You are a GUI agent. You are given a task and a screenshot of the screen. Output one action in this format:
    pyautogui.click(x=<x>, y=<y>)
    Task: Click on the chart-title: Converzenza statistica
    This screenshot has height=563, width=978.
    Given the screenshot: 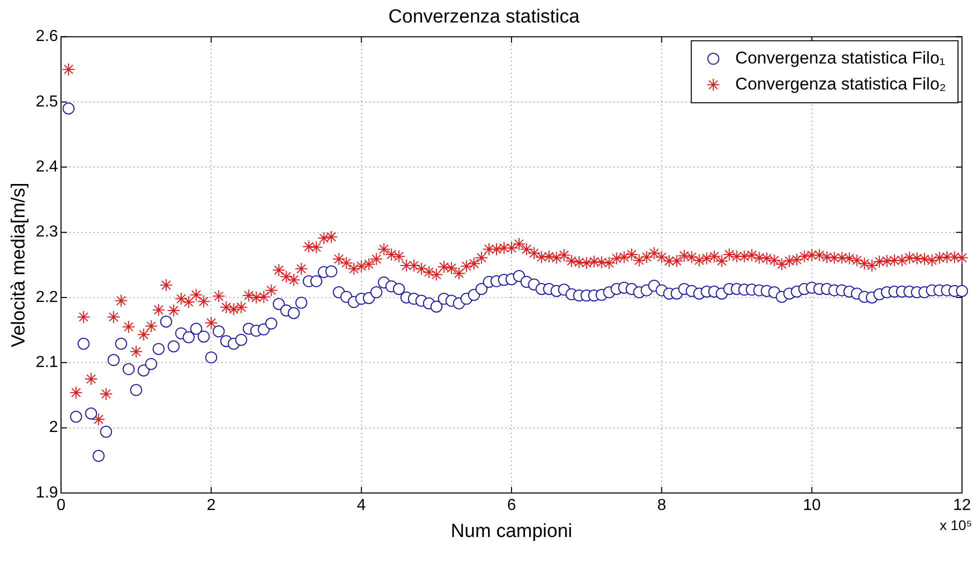 What is the action you would take?
    pyautogui.click(x=484, y=17)
    